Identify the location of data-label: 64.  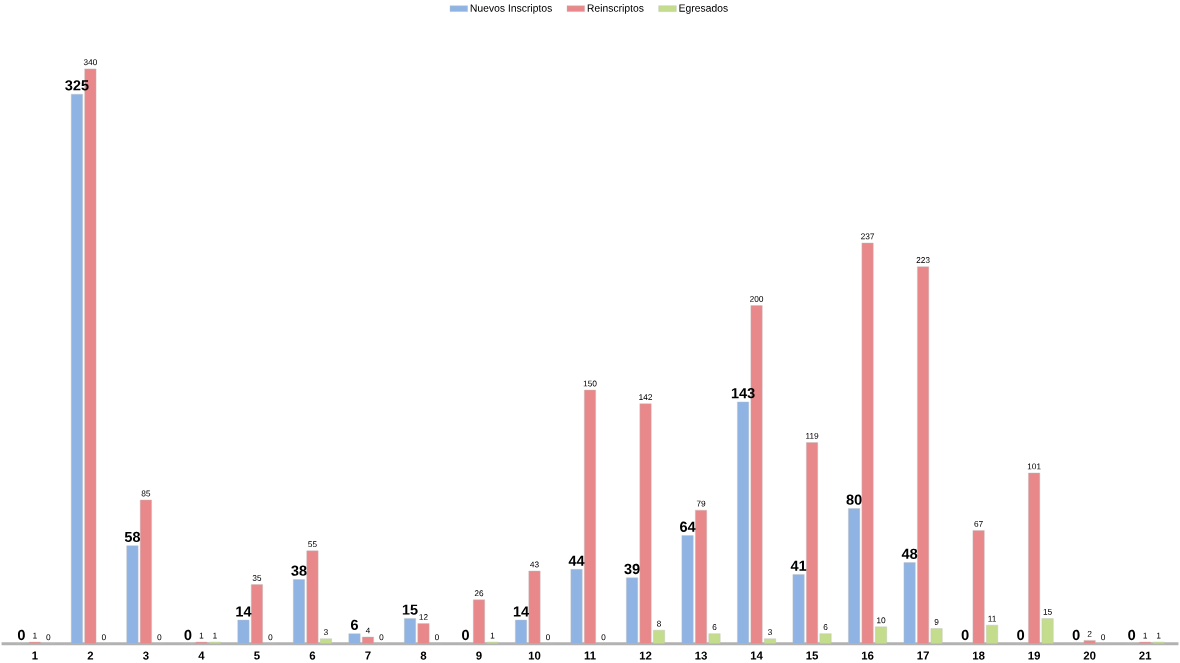
(688, 526).